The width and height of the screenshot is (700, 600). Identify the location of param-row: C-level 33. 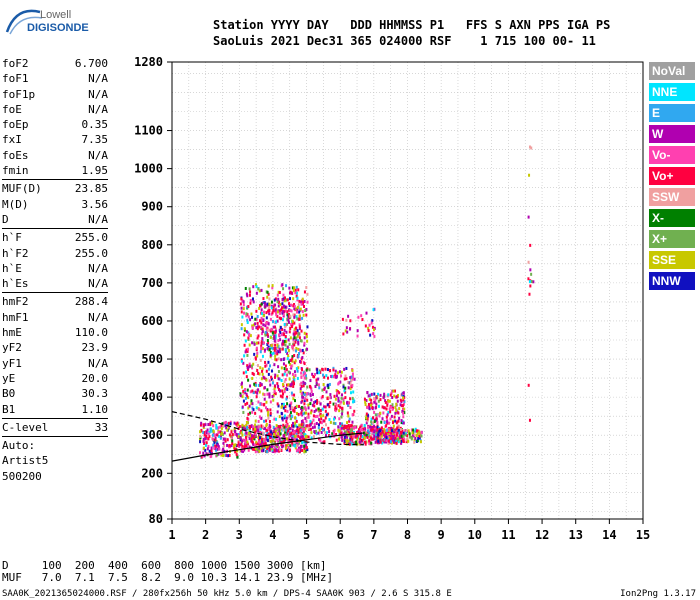
(55, 427).